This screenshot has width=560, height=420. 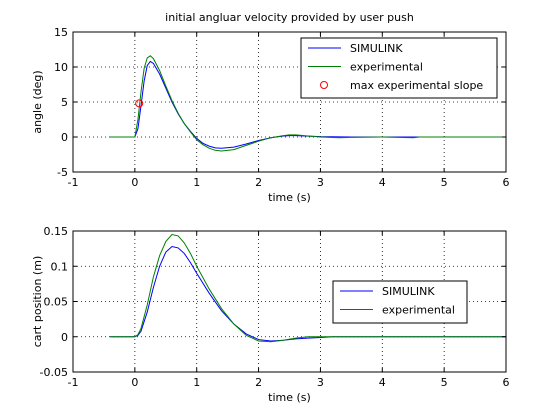 I want to click on y-tick-label: 15, so click(x=61, y=32).